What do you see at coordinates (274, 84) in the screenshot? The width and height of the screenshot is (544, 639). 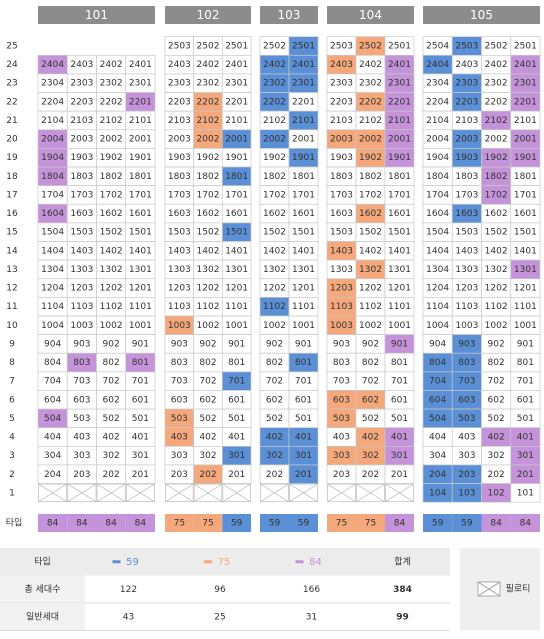 I see `unit-number: 2302` at bounding box center [274, 84].